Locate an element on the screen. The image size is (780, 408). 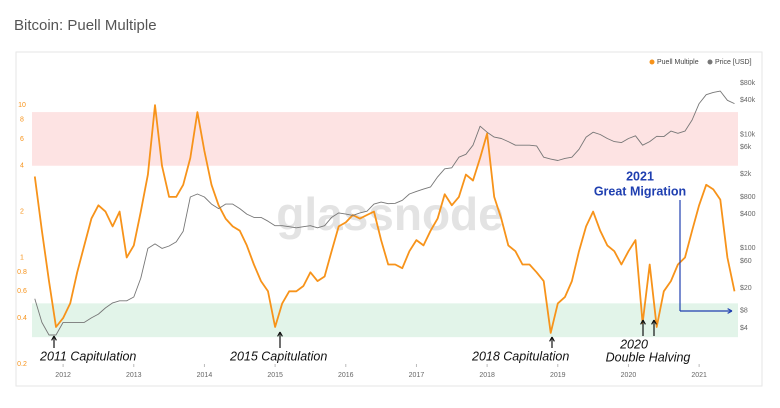
y-tick-label: 1 is located at coordinates (22, 257).